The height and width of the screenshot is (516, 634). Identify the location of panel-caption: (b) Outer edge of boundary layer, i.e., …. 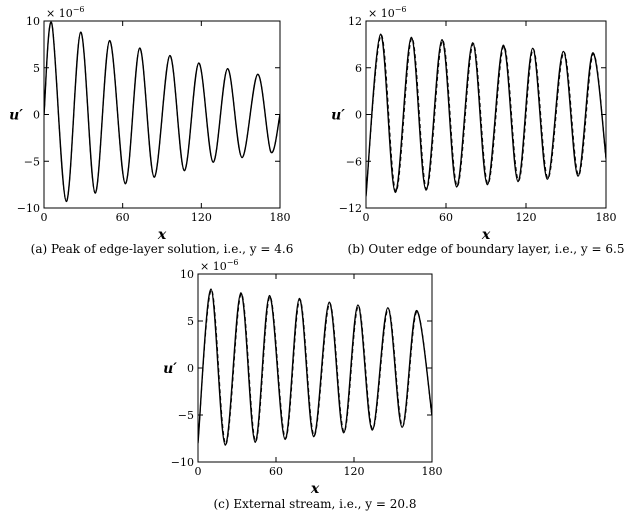
(486, 249).